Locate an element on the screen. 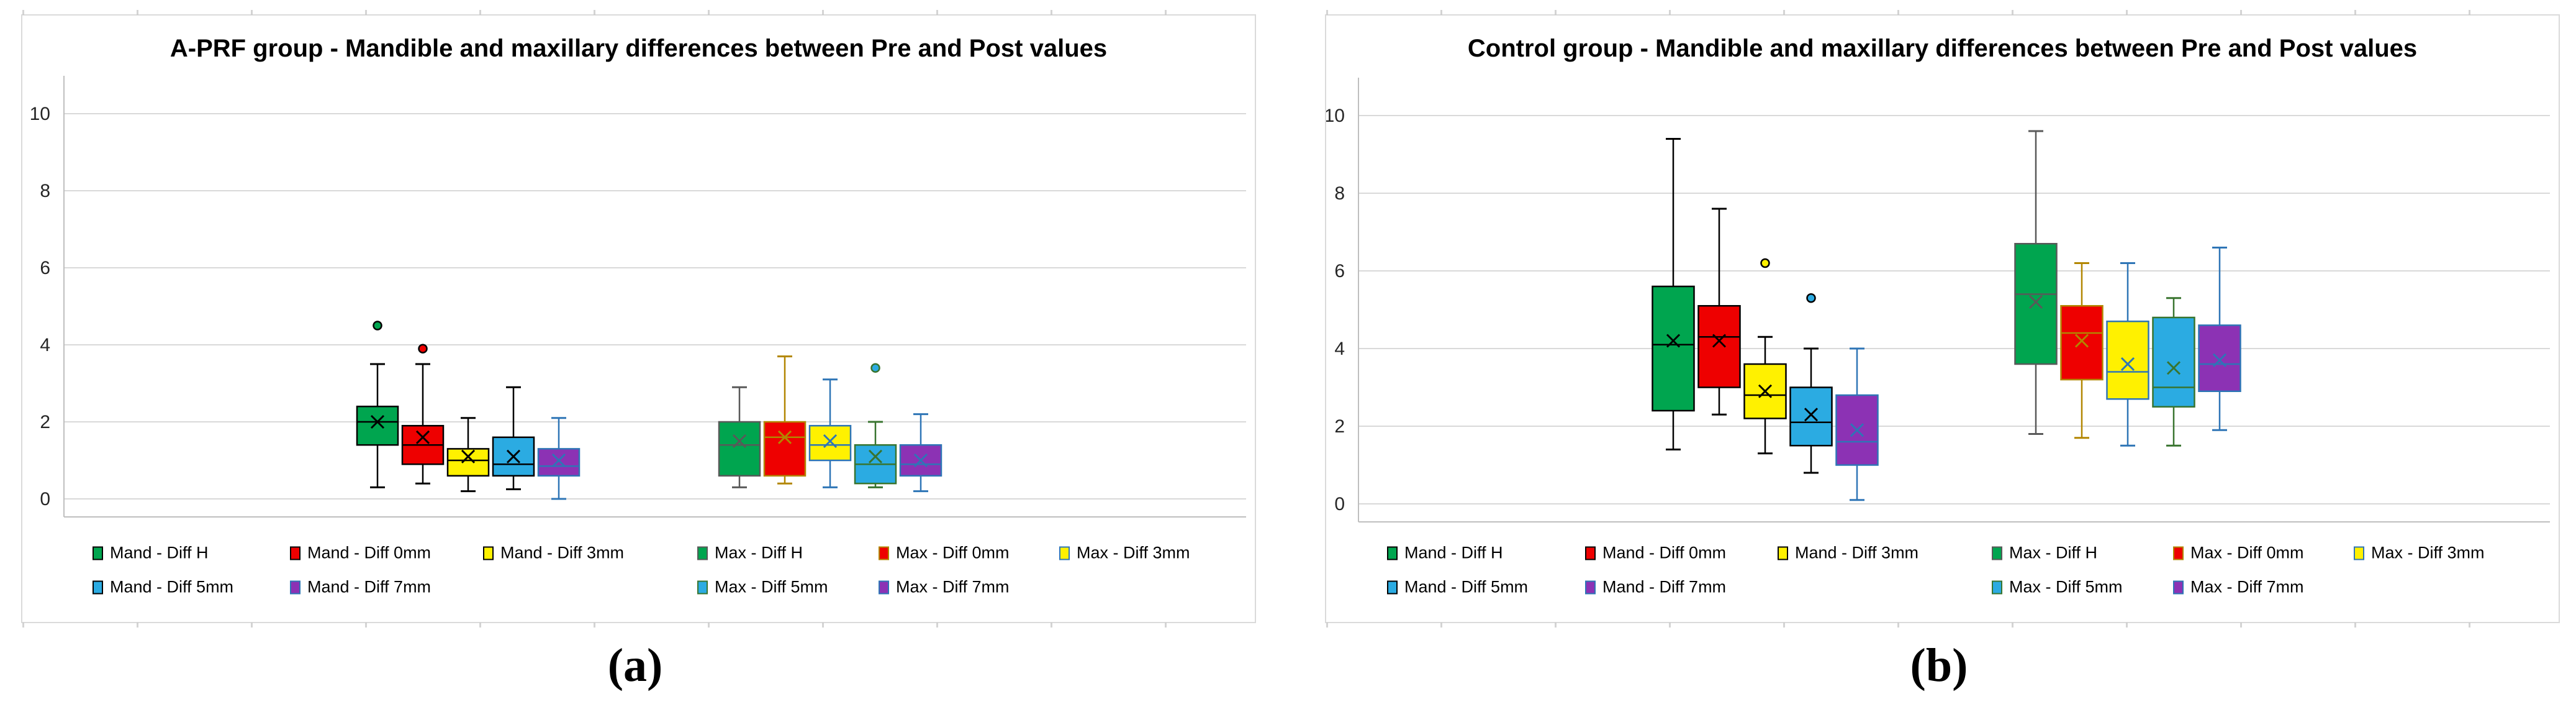 The image size is (2576, 712). legend-label: Max - Diff 3mm is located at coordinates (1133, 552).